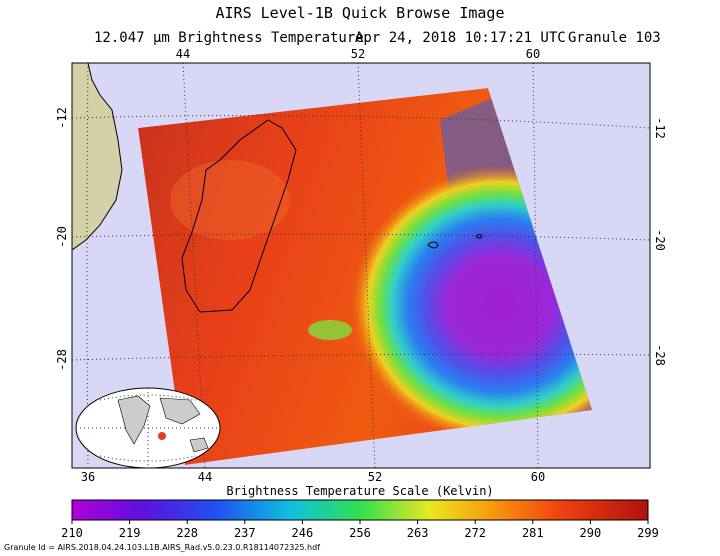 The height and width of the screenshot is (556, 720). What do you see at coordinates (245, 533) in the screenshot?
I see `colorbar-tick-label: 237` at bounding box center [245, 533].